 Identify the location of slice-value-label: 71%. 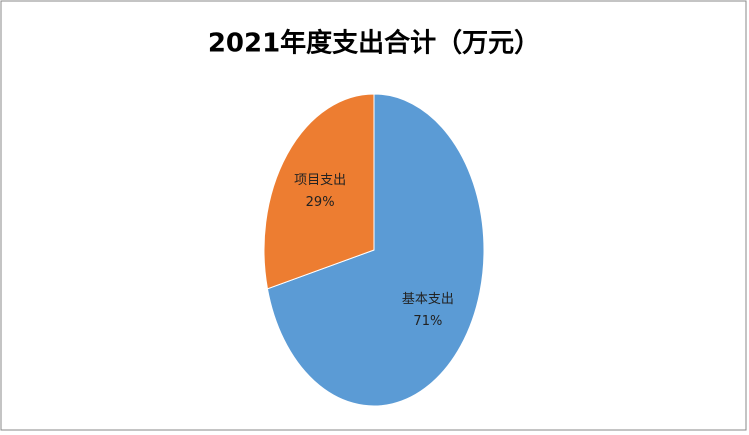
(427, 321).